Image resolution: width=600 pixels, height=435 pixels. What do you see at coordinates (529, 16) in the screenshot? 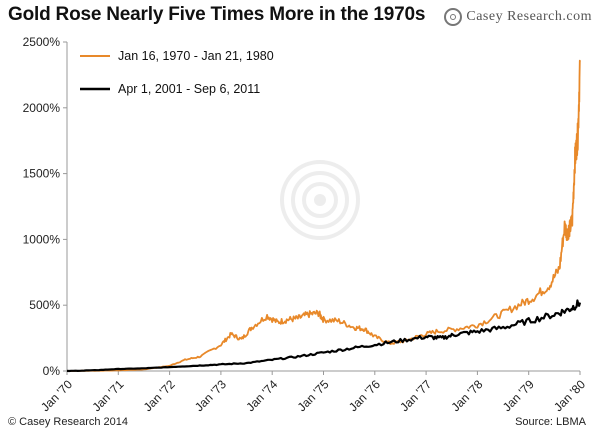
I see `brand-name: Casey Research.com` at bounding box center [529, 16].